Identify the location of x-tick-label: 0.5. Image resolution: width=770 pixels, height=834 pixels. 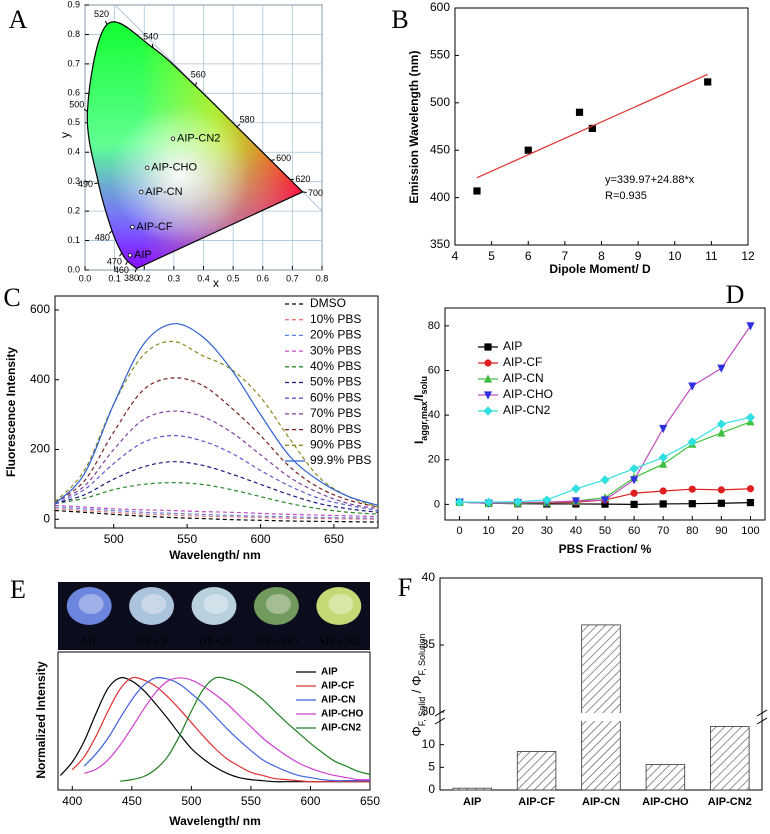
(233, 278).